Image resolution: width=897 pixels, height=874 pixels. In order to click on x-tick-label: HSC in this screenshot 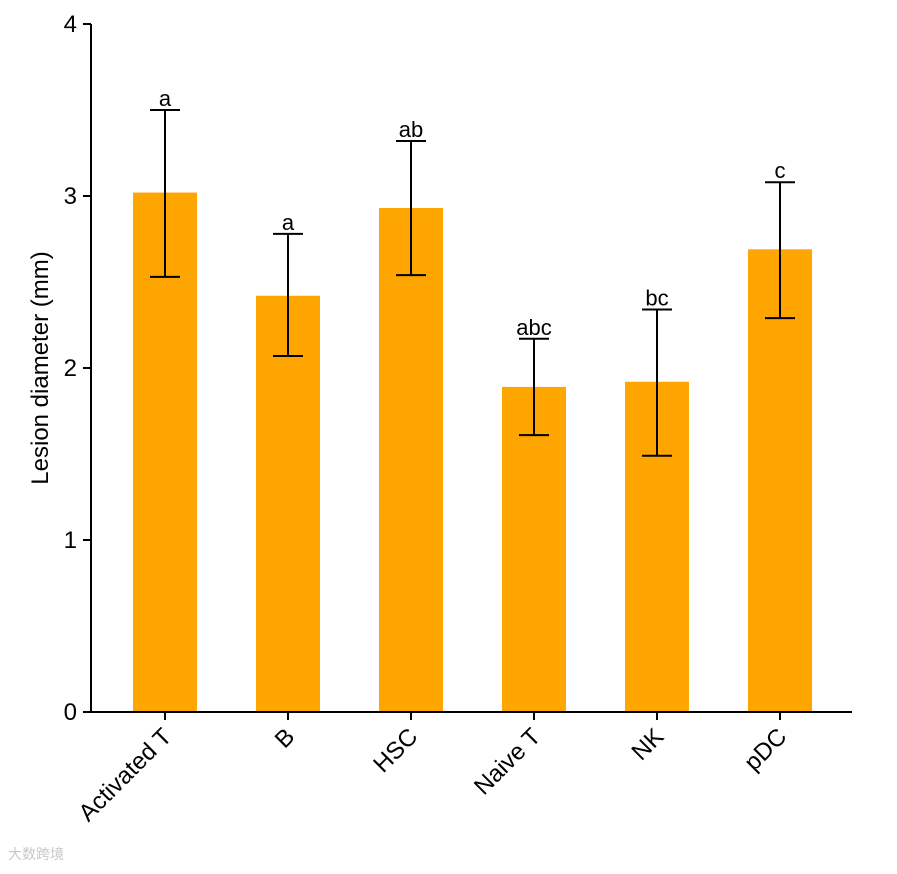, I will do `click(395, 750)`.